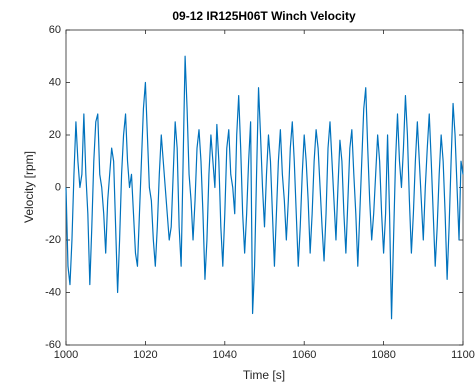 This screenshot has width=475, height=385. Describe the element at coordinates (53, 292) in the screenshot. I see `y-tick-label: -40` at that location.